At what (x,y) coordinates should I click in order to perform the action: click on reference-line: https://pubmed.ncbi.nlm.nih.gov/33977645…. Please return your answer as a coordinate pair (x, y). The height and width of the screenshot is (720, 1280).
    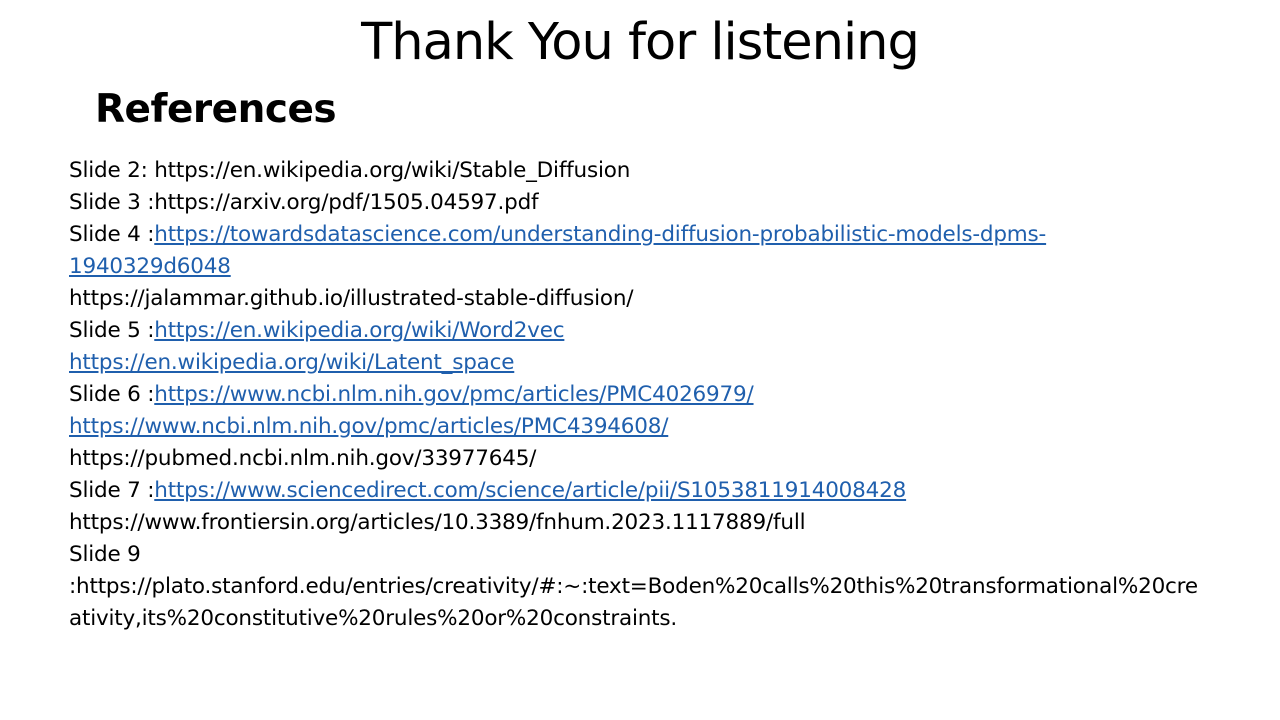
    Looking at the image, I should click on (649, 459).